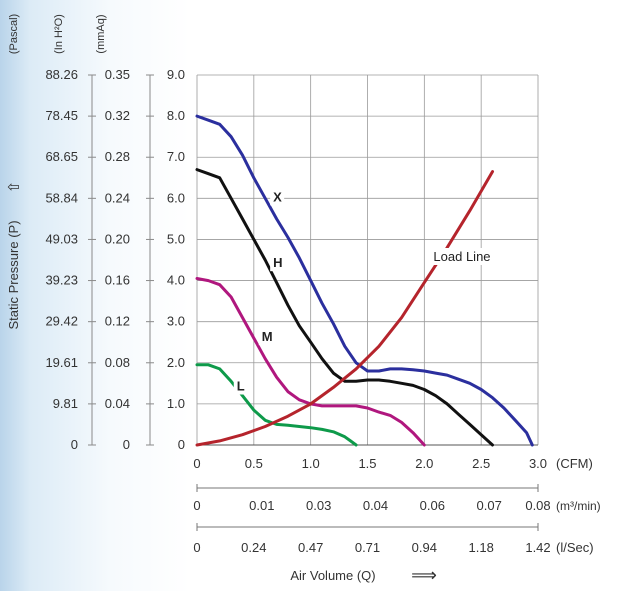 This screenshot has height=591, width=622. Describe the element at coordinates (59, 34) in the screenshot. I see `pressure-unit-label: (In H²O)` at that location.